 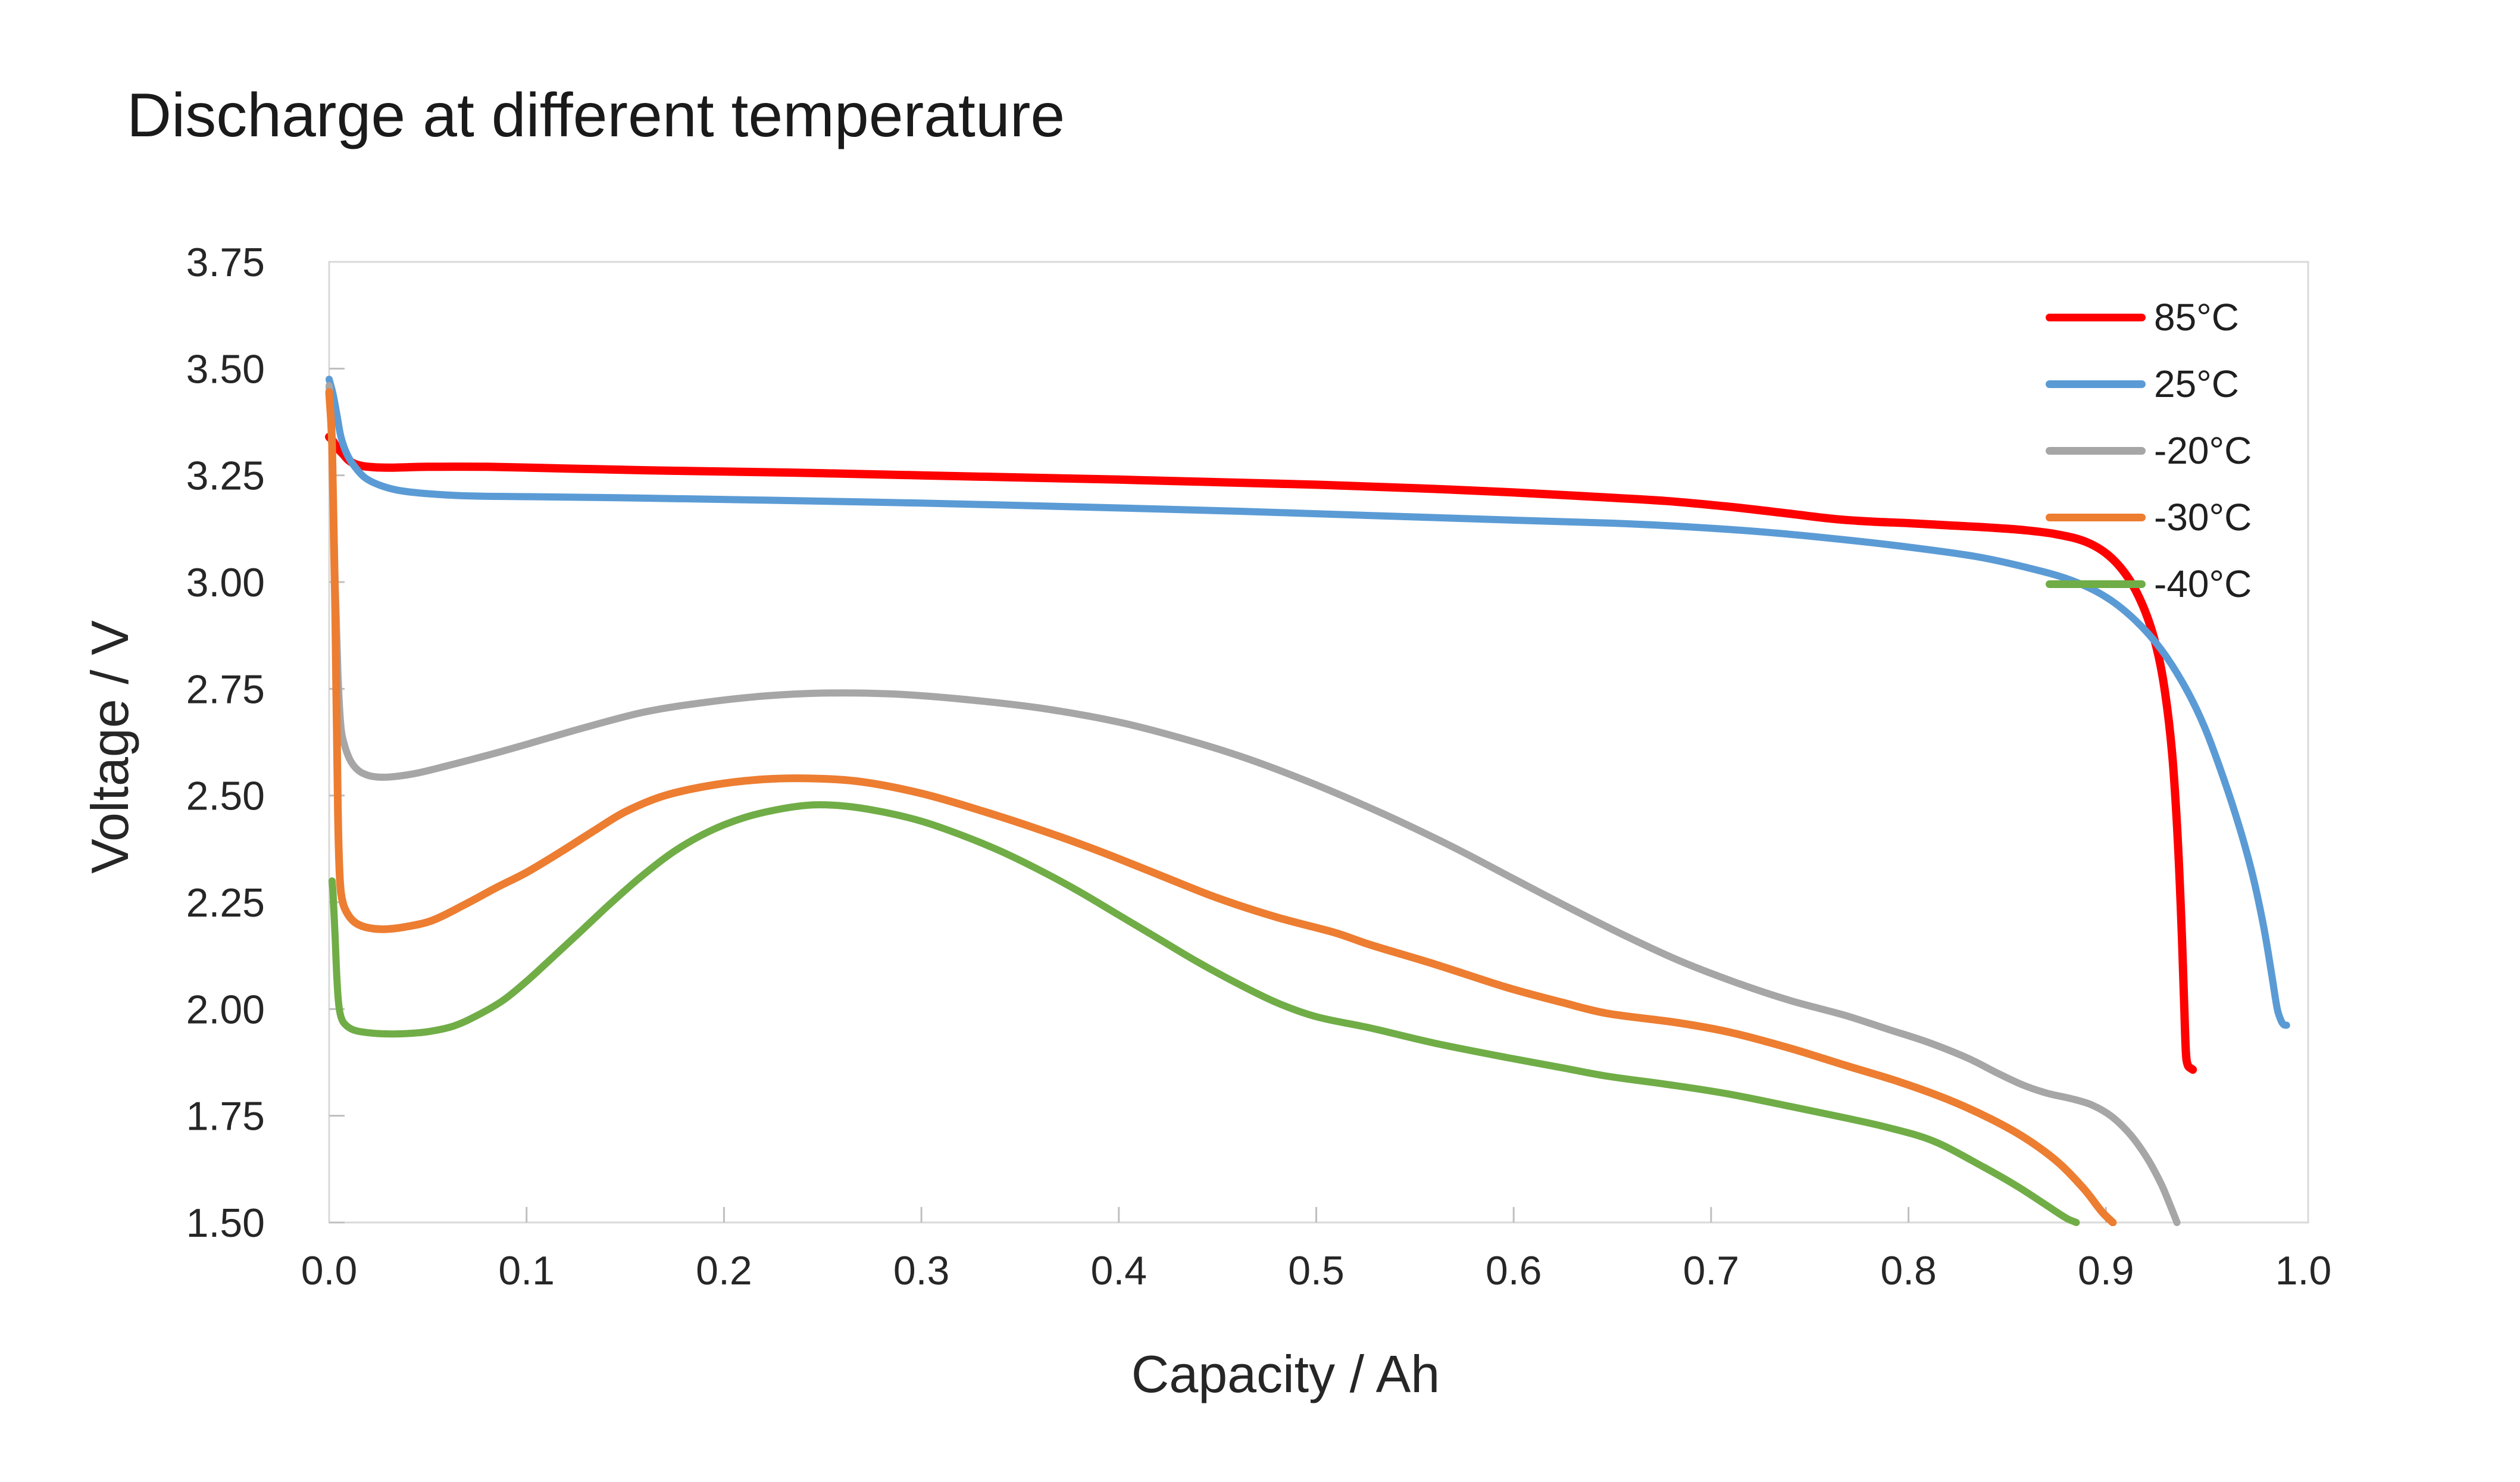 I want to click on legend-label: -30°C, so click(x=2203, y=517).